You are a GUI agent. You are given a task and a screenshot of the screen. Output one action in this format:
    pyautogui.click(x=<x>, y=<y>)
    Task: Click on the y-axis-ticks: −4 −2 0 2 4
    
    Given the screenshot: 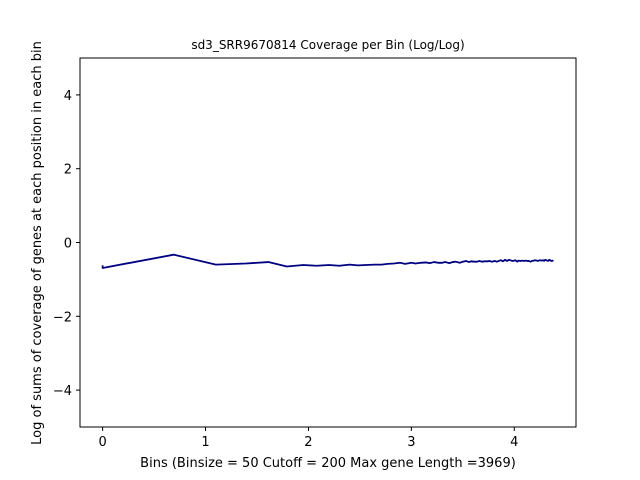 What is the action you would take?
    pyautogui.click(x=66, y=244)
    